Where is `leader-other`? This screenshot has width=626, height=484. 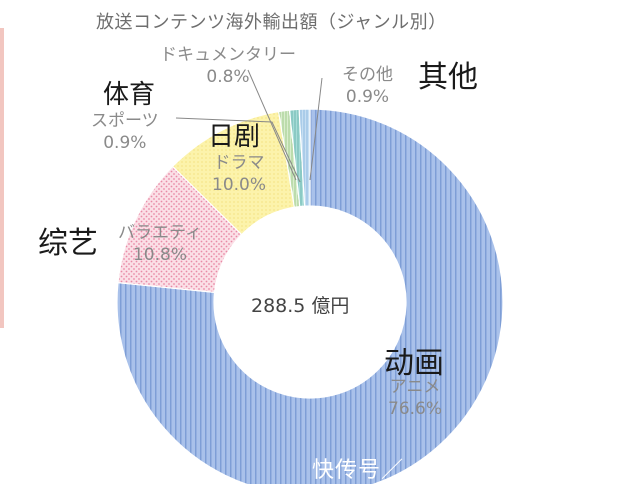 leader-other is located at coordinates (316, 129).